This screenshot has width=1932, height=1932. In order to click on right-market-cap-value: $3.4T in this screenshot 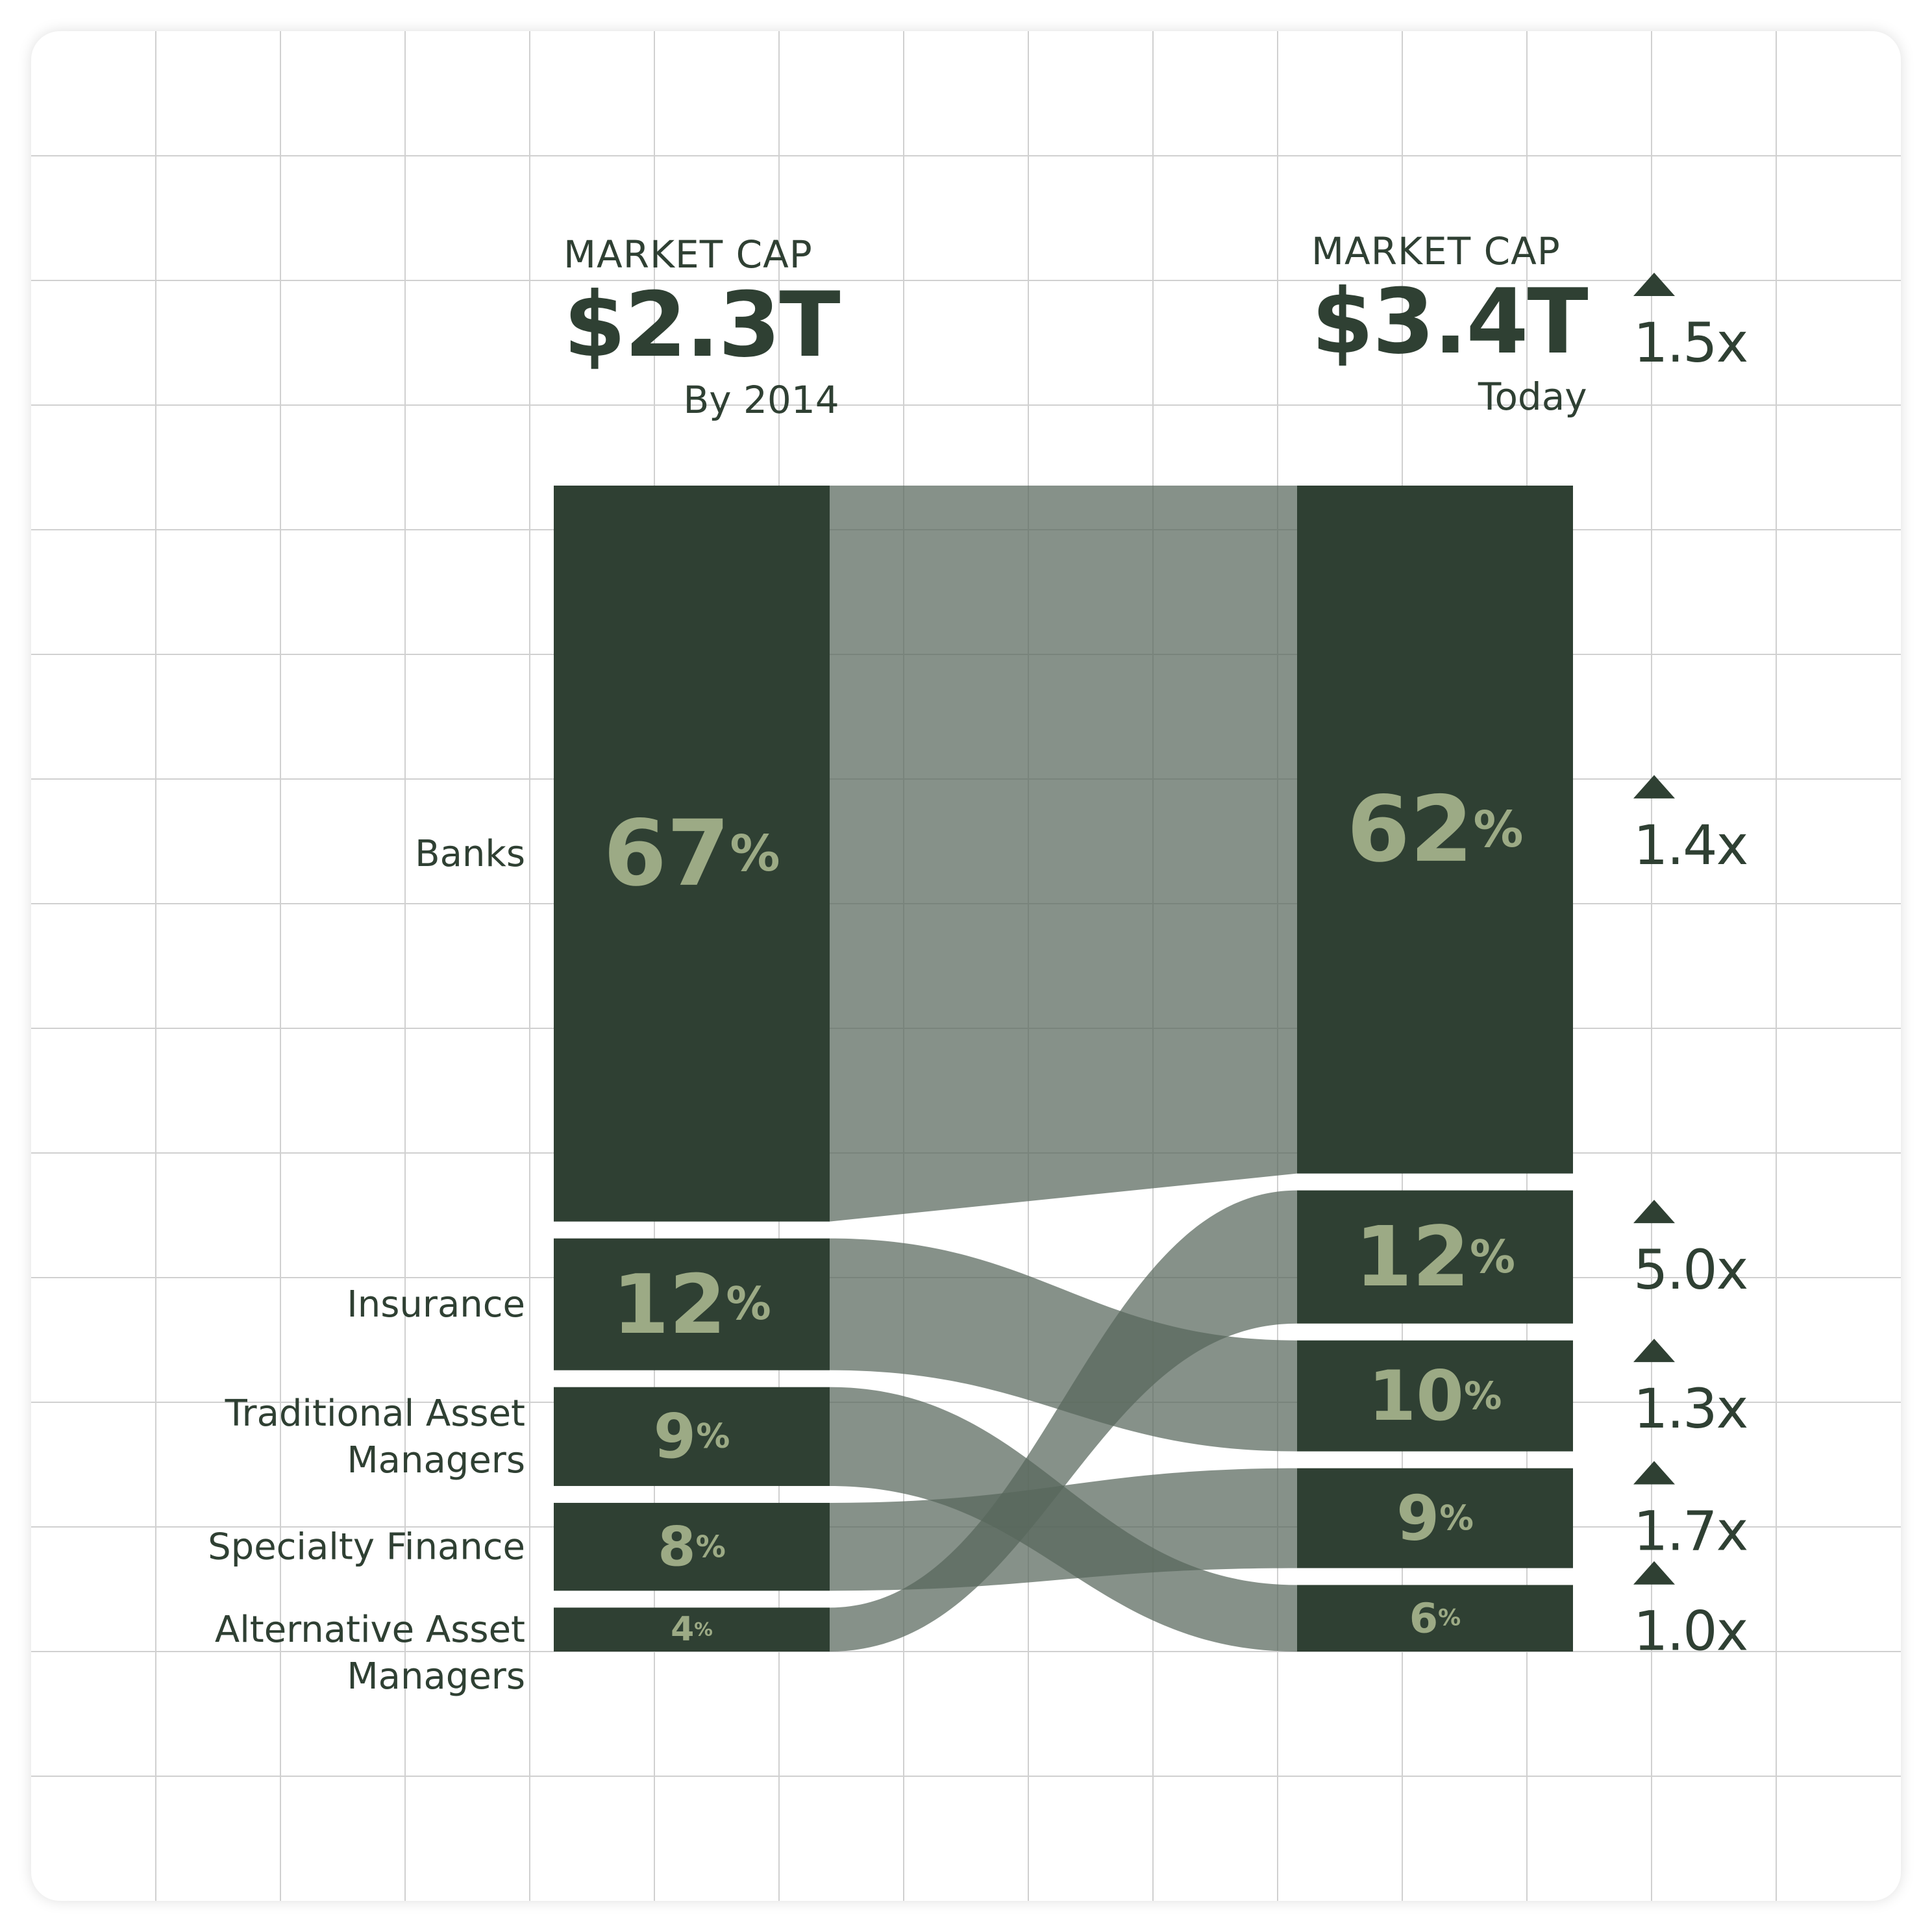, I will do `click(1450, 321)`.